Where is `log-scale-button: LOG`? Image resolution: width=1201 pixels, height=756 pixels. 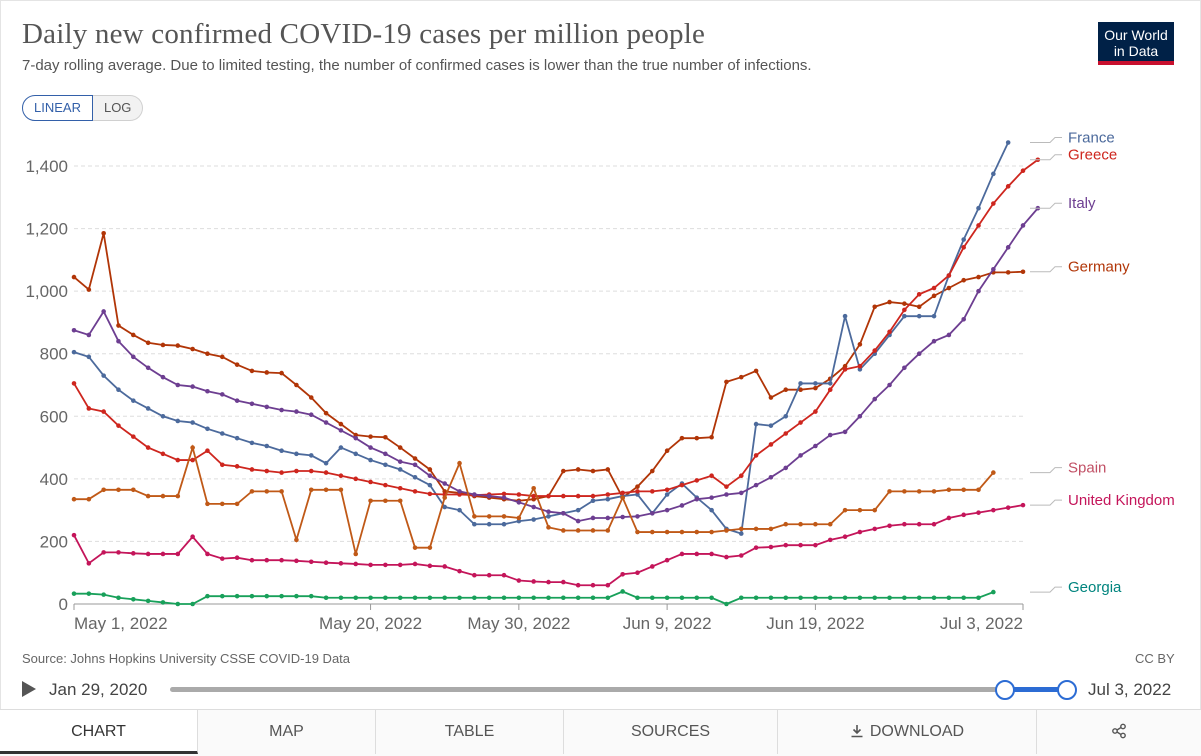 log-scale-button: LOG is located at coordinates (118, 108).